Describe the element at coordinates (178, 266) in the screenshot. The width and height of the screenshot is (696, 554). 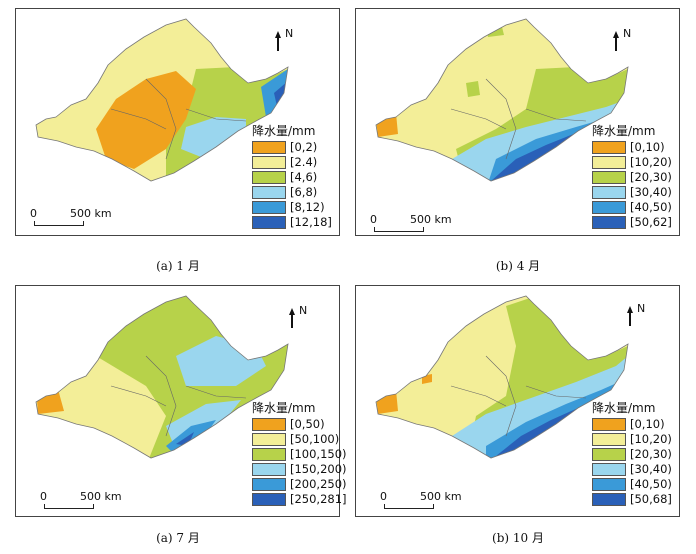
I see `caption-january: (a) 1 月` at that location.